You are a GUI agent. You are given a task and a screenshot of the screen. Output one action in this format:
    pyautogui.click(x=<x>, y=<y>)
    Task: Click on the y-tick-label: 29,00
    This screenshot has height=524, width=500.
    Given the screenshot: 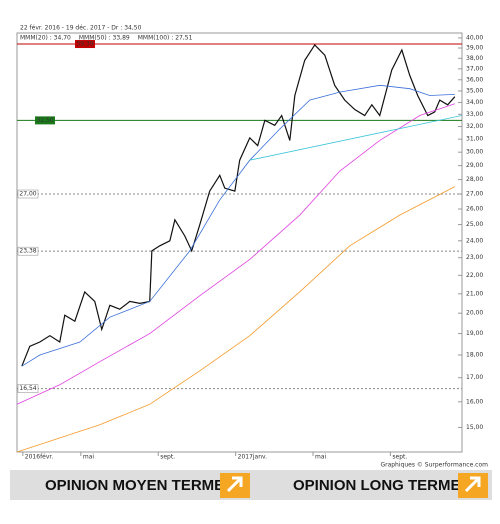 What is the action you would take?
    pyautogui.click(x=474, y=165)
    